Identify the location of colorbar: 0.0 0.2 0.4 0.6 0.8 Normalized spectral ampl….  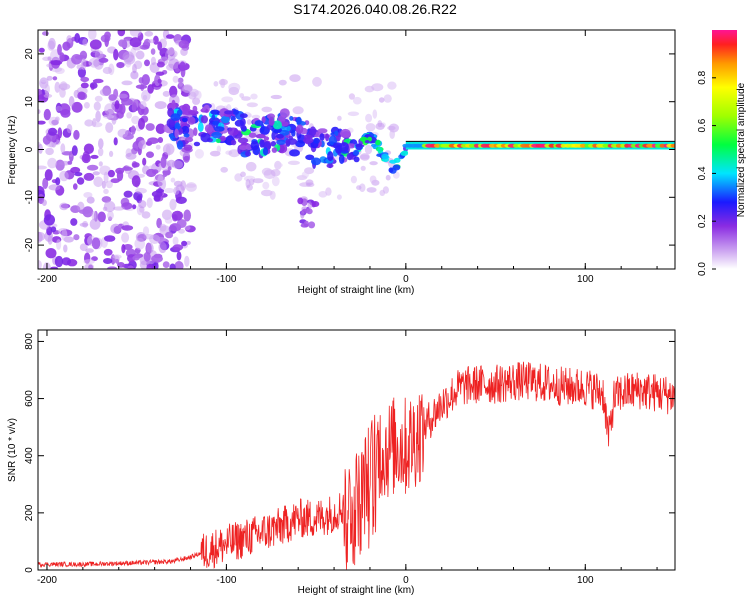
(722, 153).